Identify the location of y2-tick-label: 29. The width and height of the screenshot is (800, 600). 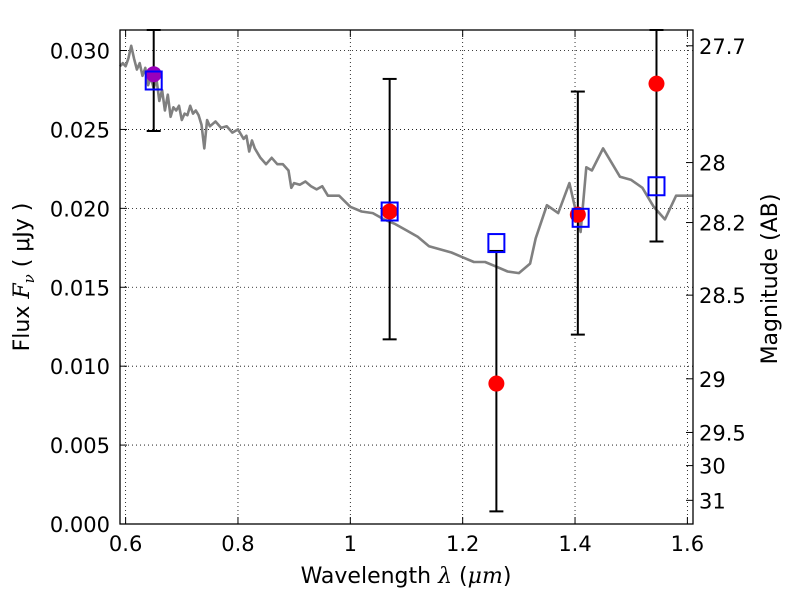
(712, 380).